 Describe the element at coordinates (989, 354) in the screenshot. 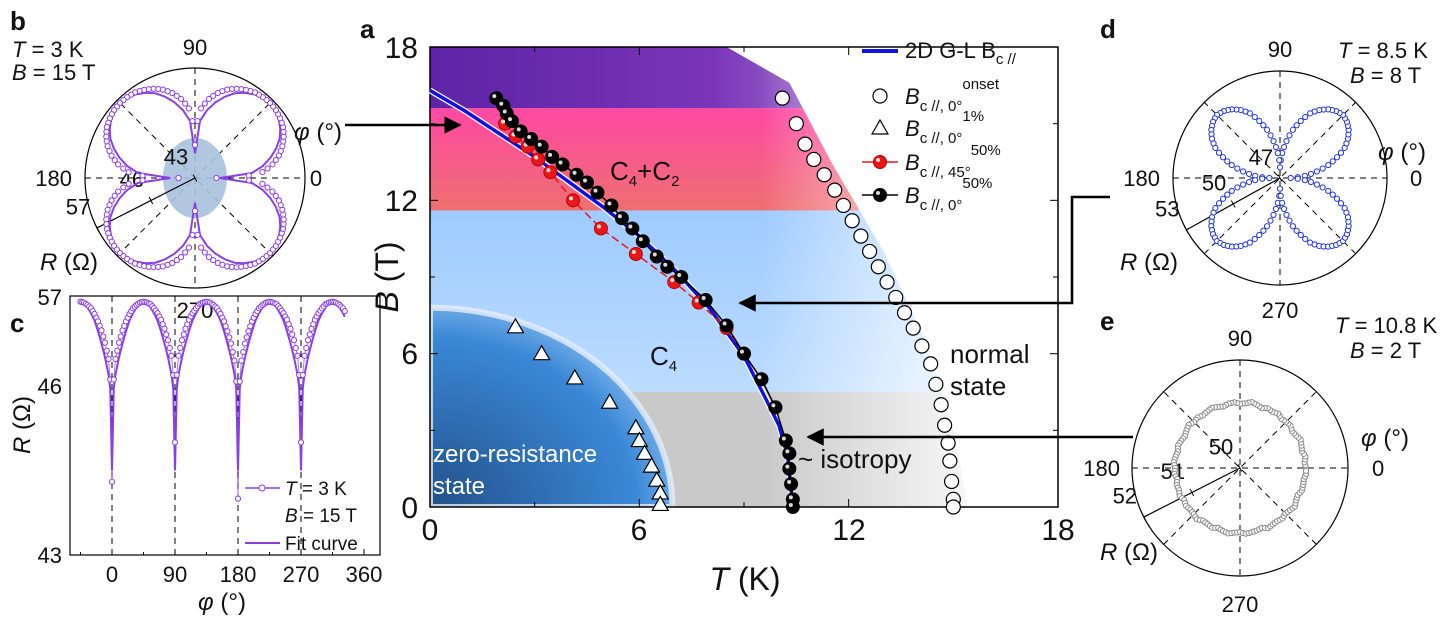

I see `region-label-normal: normal` at that location.